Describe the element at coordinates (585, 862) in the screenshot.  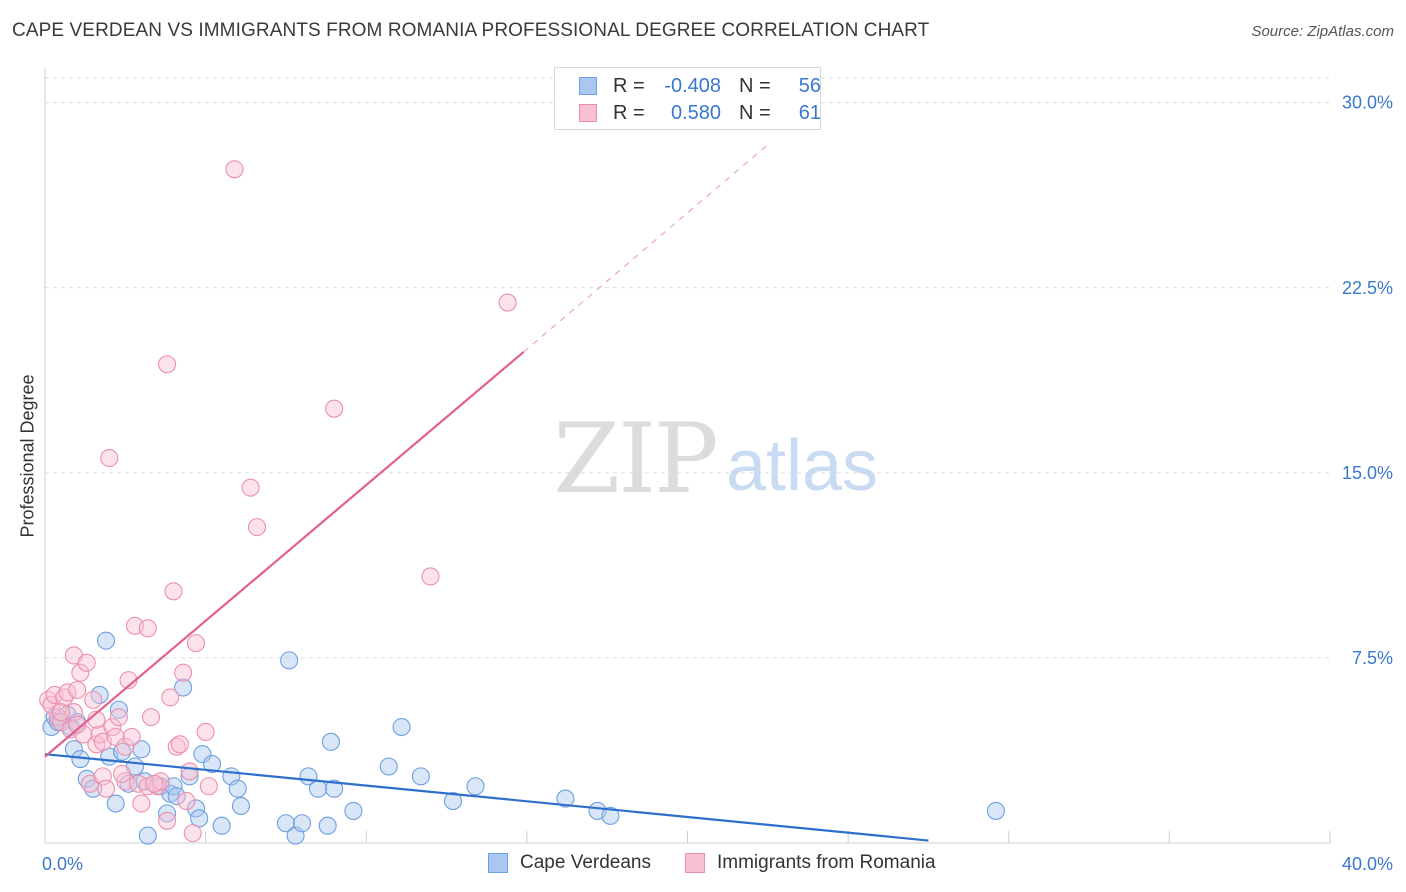
I see `legend-label: Cape Verdeans` at that location.